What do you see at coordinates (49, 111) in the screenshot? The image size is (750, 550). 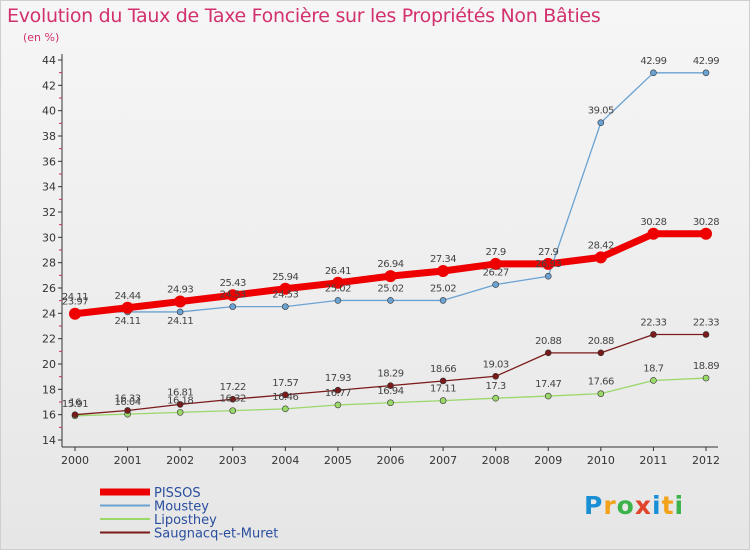 I see `y-tick-label: 40` at bounding box center [49, 111].